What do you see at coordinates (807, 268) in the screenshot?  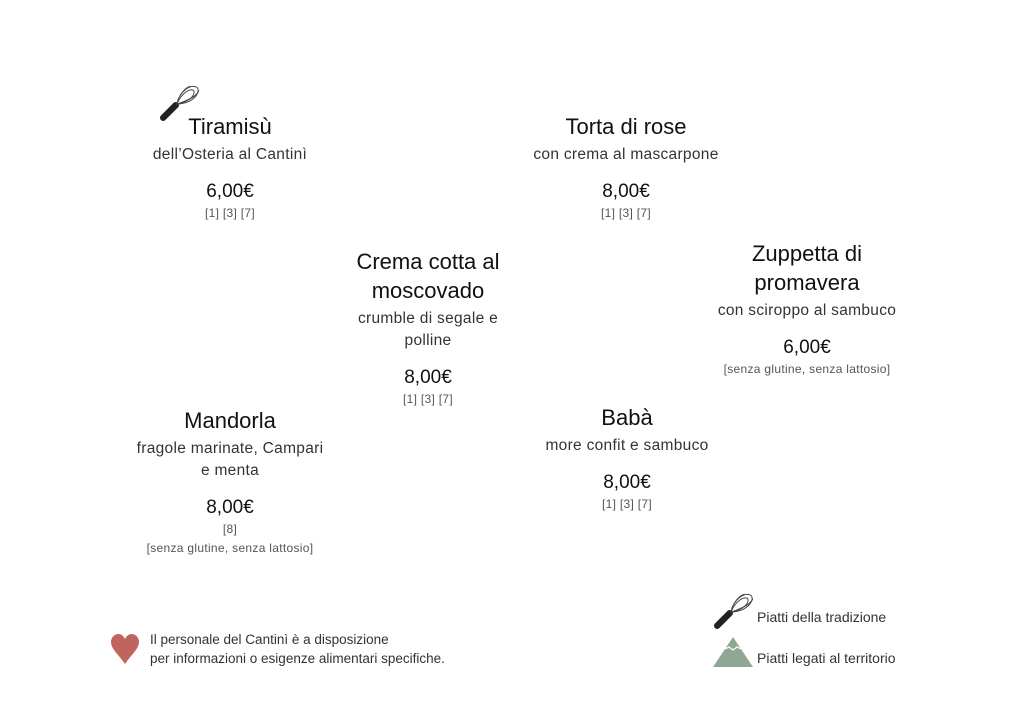 I see `dish-title: Zuppetta di promavera` at bounding box center [807, 268].